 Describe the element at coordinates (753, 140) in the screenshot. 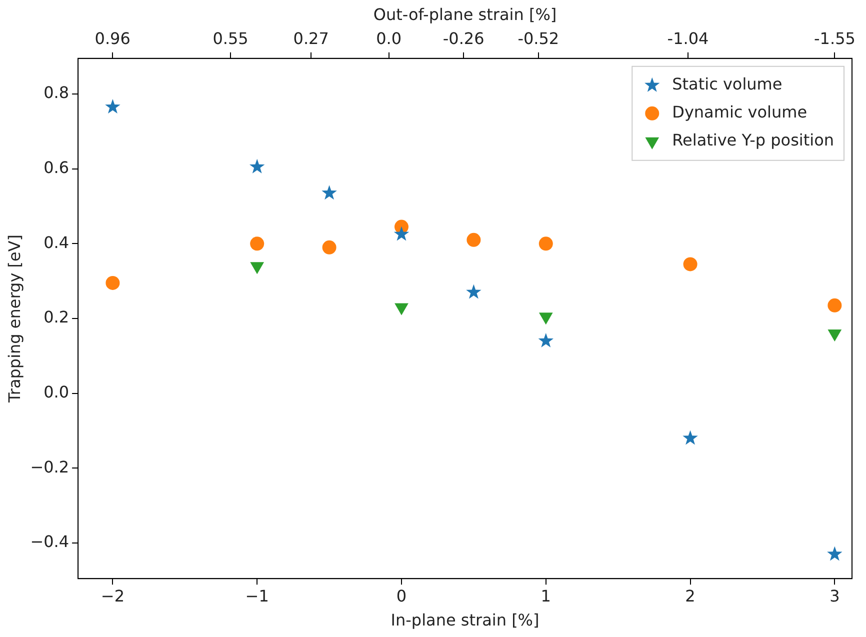

I see `legend-label: Relative Y-p position` at that location.